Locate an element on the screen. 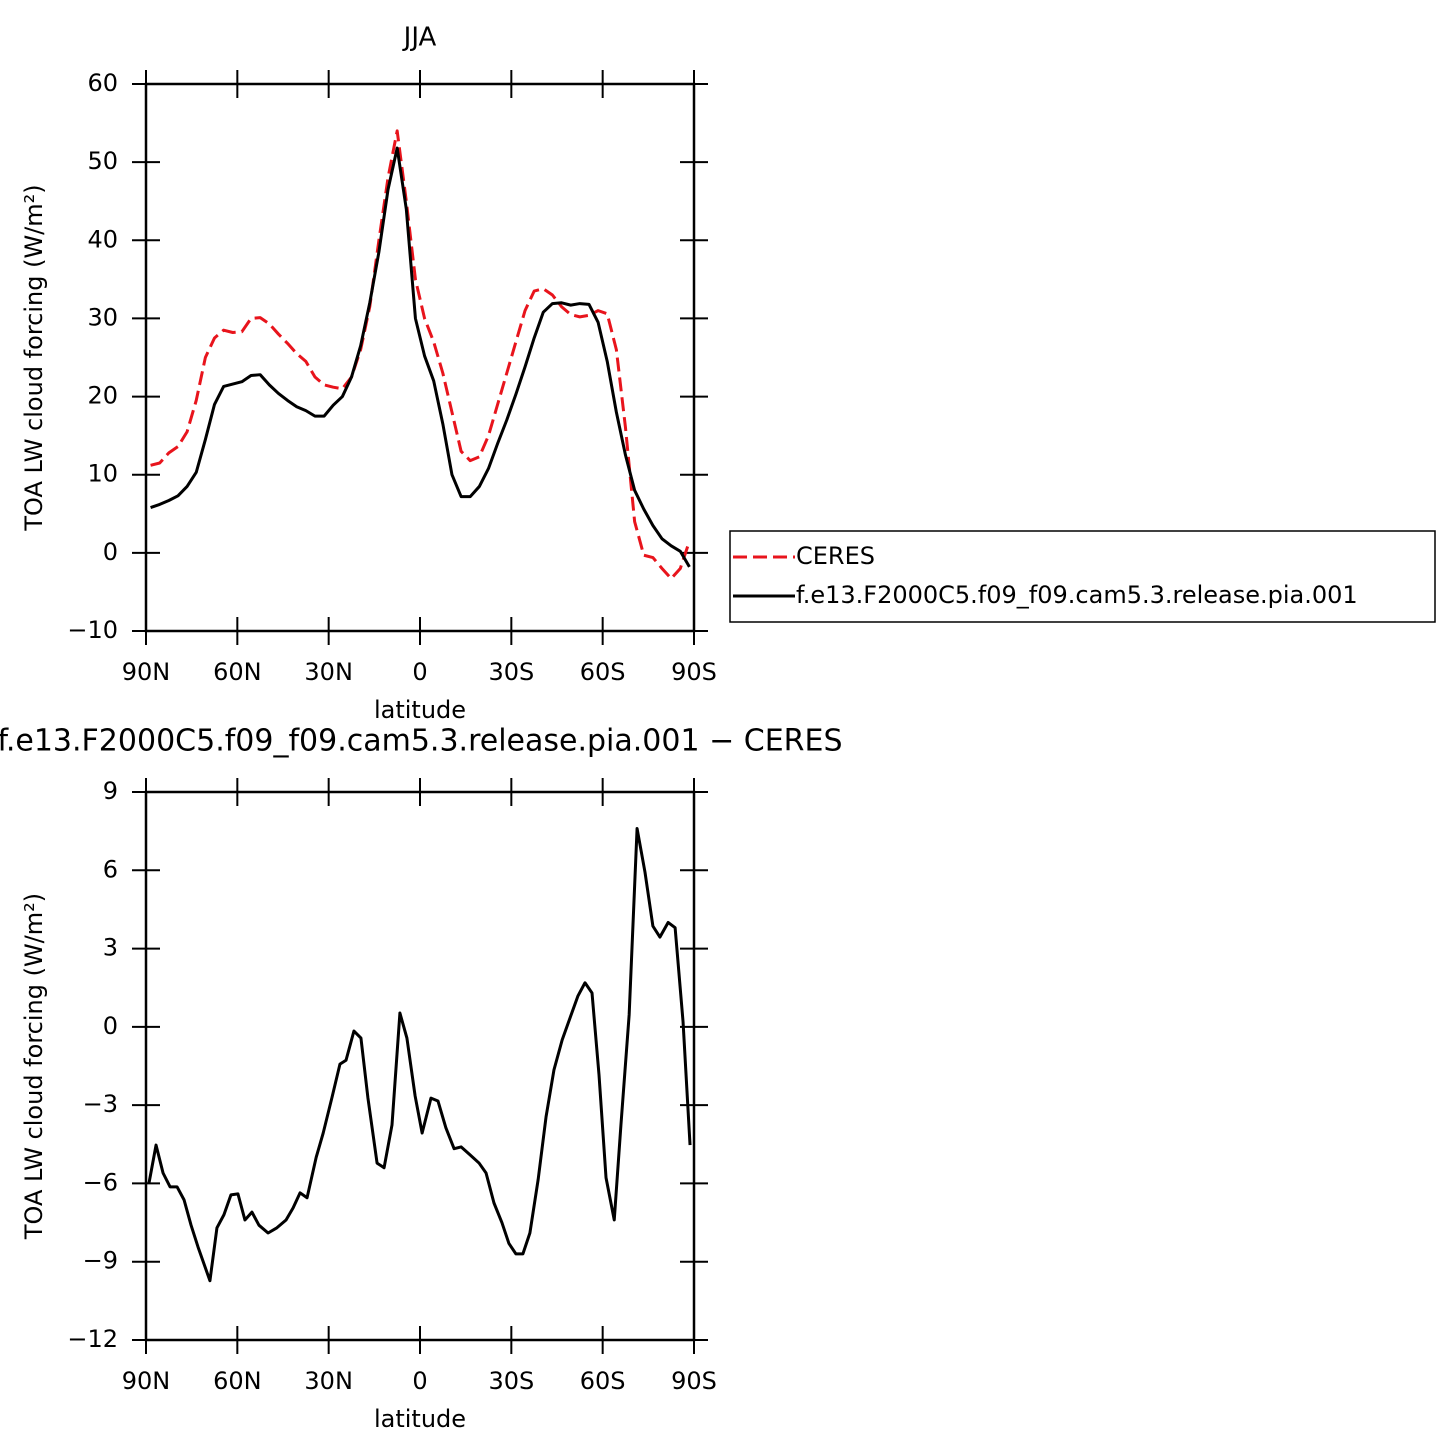  y-tick-label: 3 is located at coordinates (110, 948).